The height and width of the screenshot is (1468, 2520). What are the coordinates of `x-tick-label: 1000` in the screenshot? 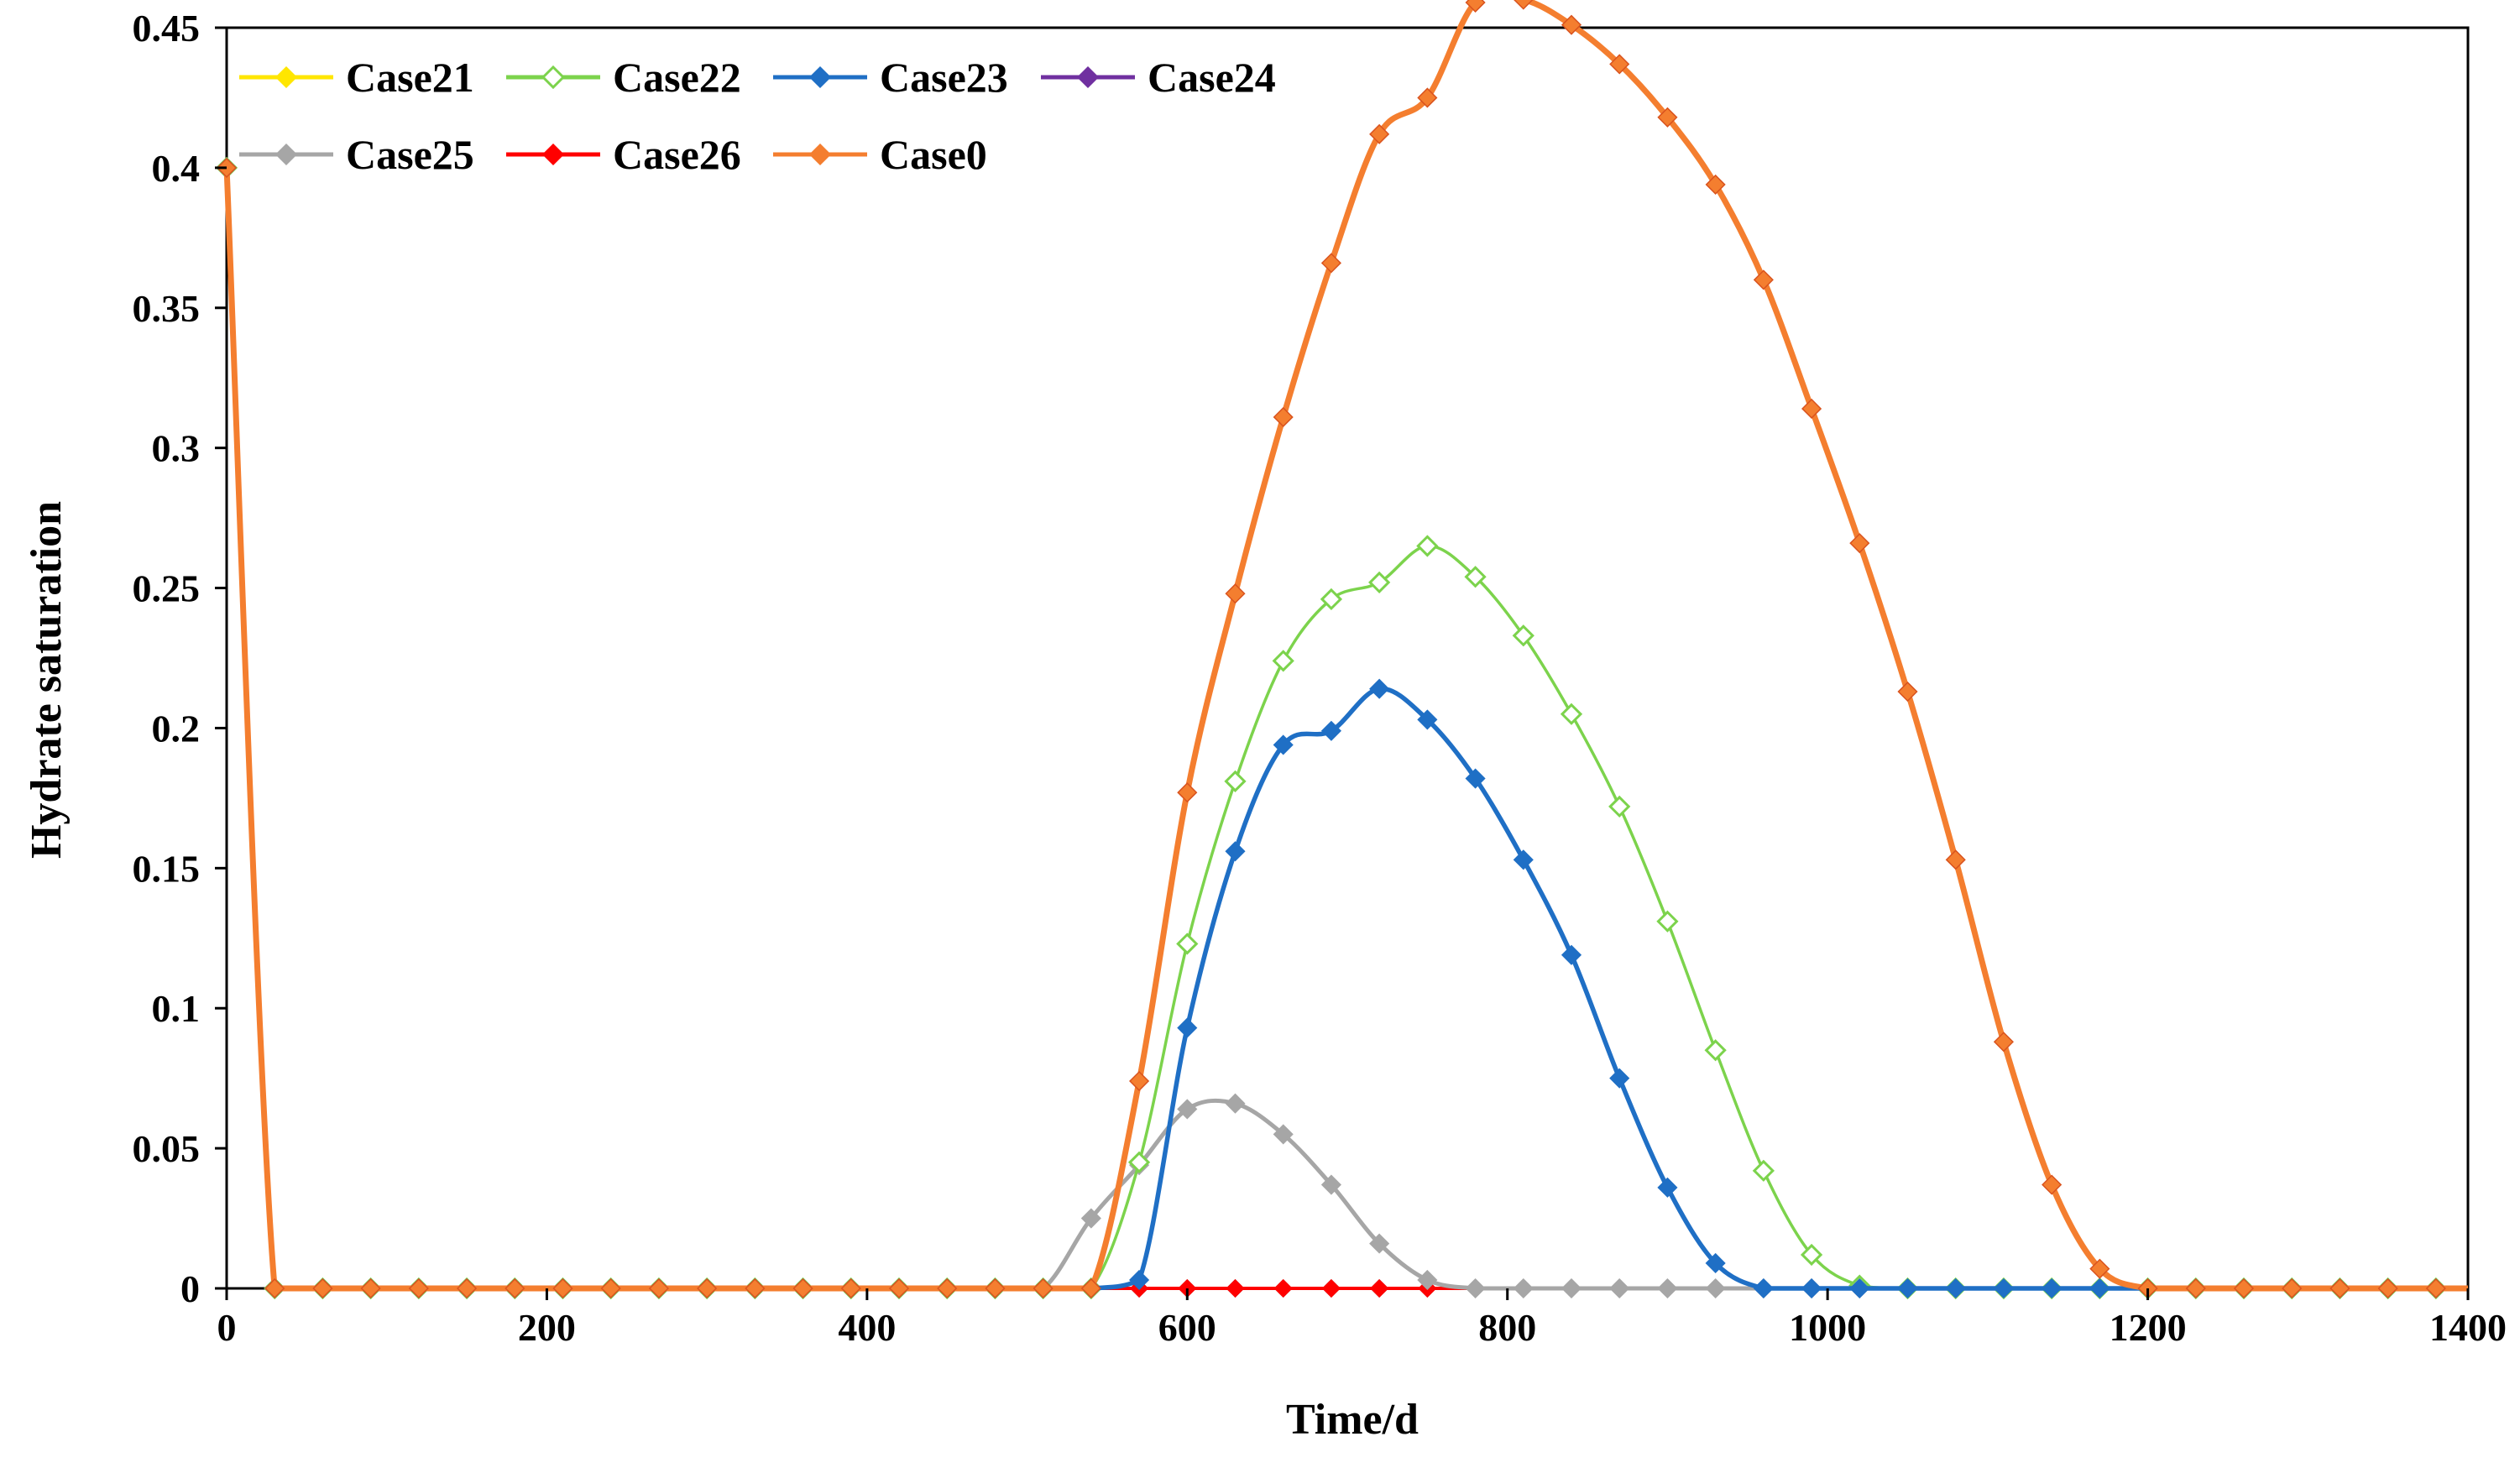 It's located at (1827, 1328).